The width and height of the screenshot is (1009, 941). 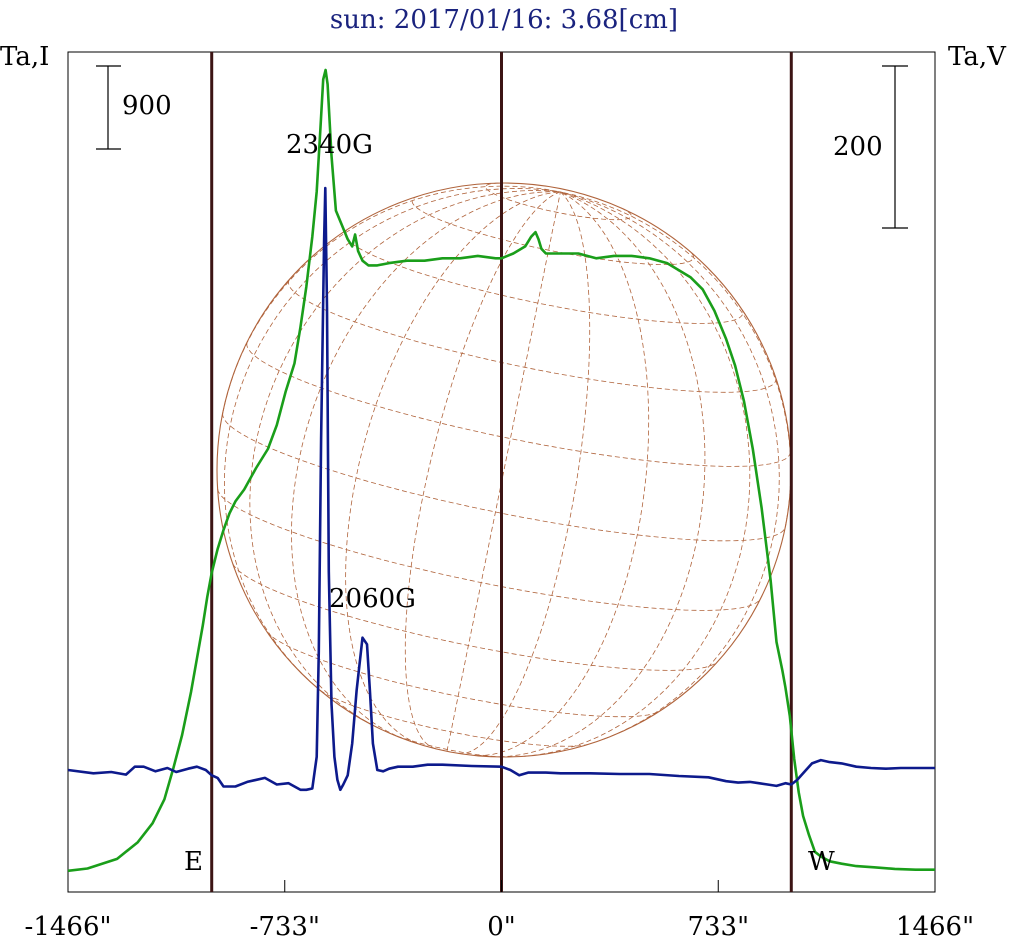 I want to click on left-axis-label: Ta,I, so click(x=24, y=57).